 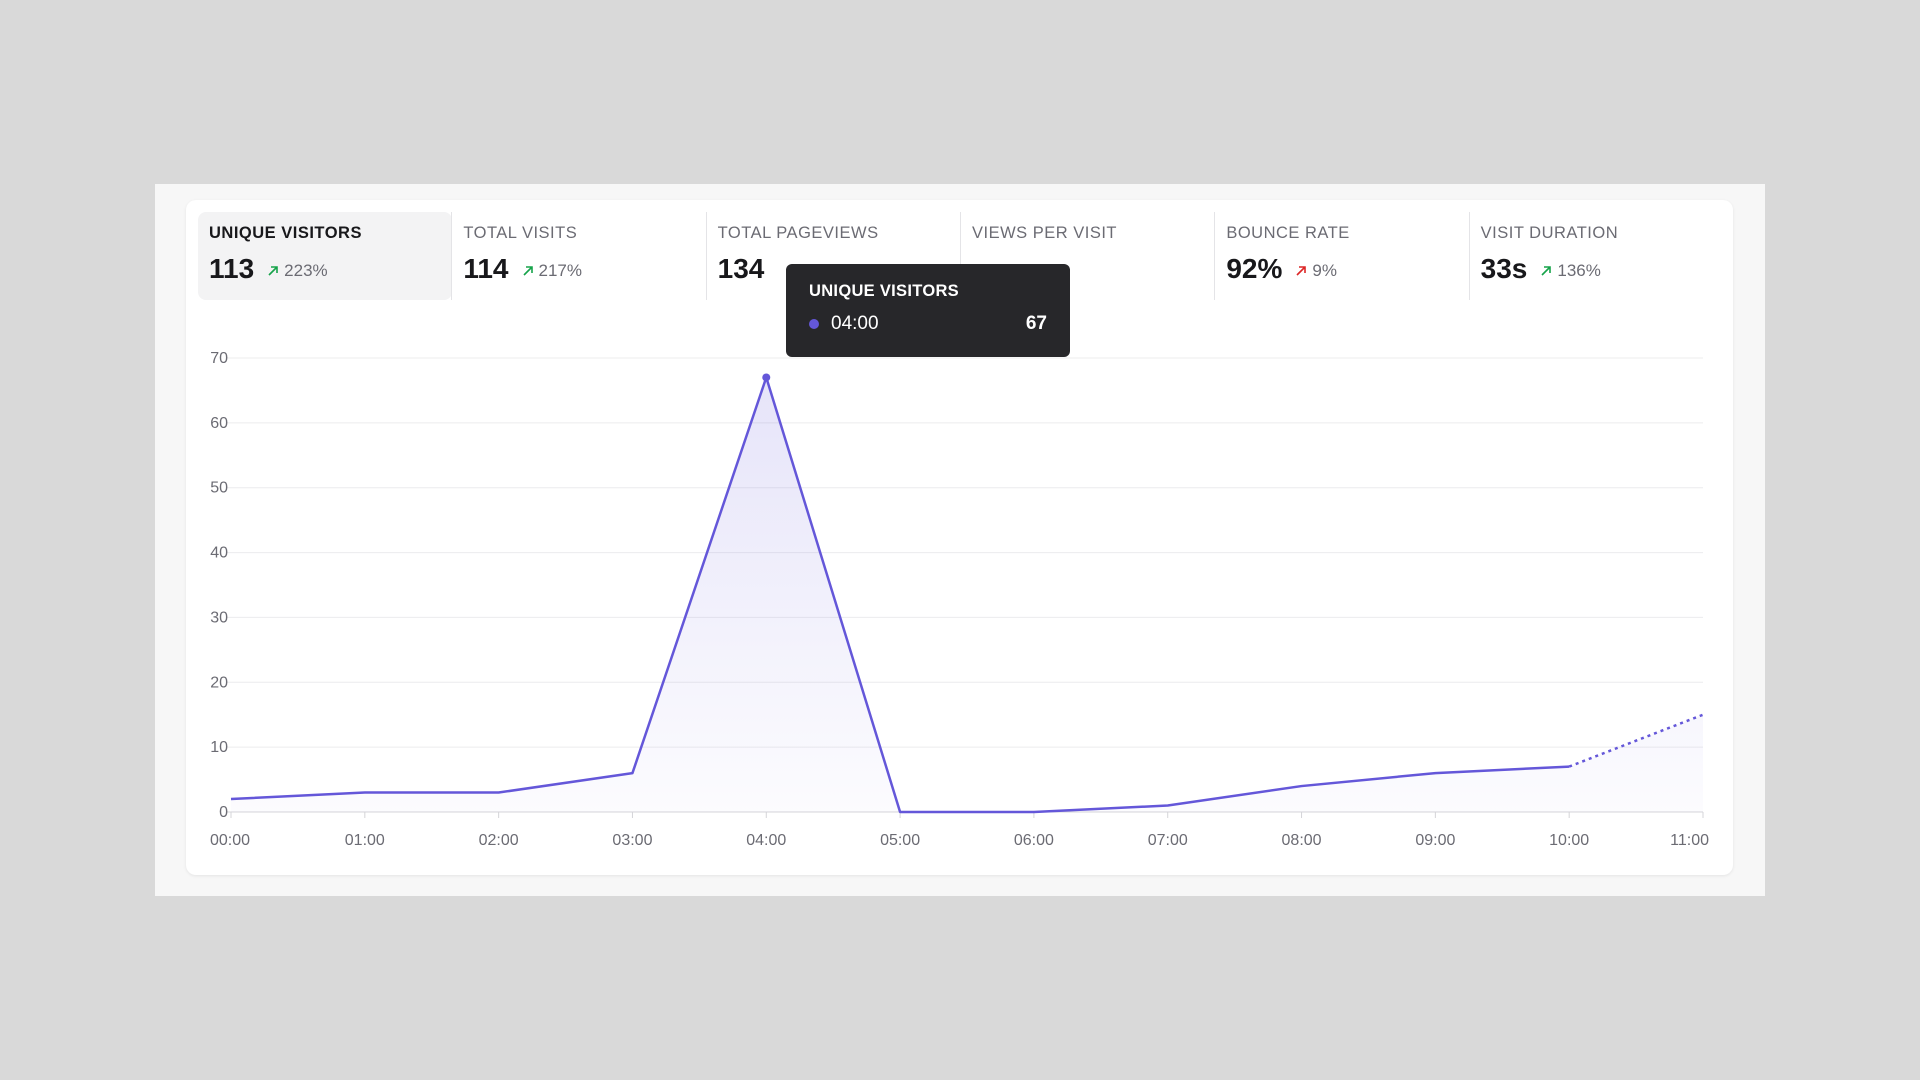 I want to click on stat-change: 136%, so click(x=1570, y=271).